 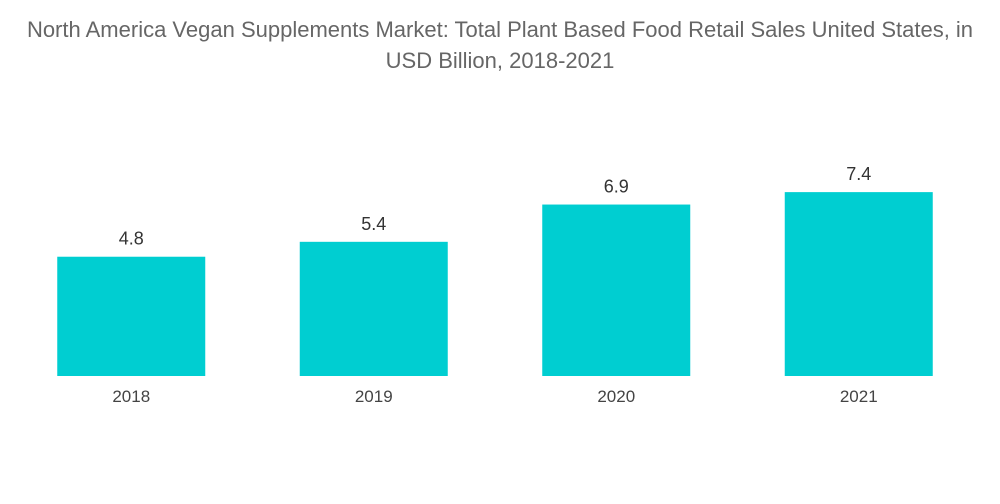 What do you see at coordinates (131, 239) in the screenshot?
I see `data-label-2018: 4.8` at bounding box center [131, 239].